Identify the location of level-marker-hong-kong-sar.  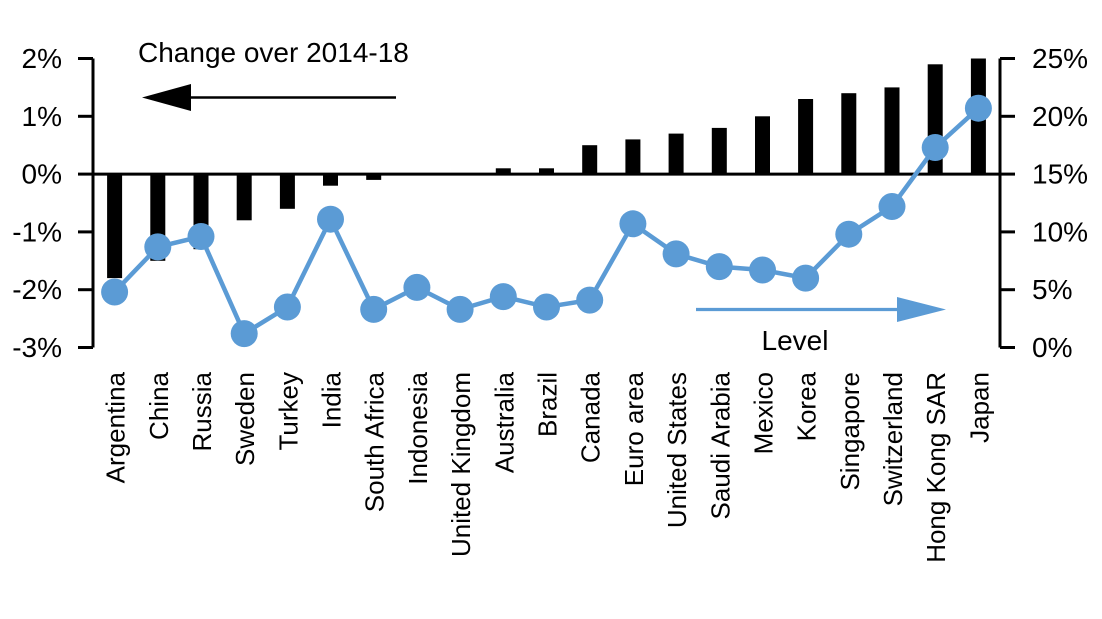
(935, 147).